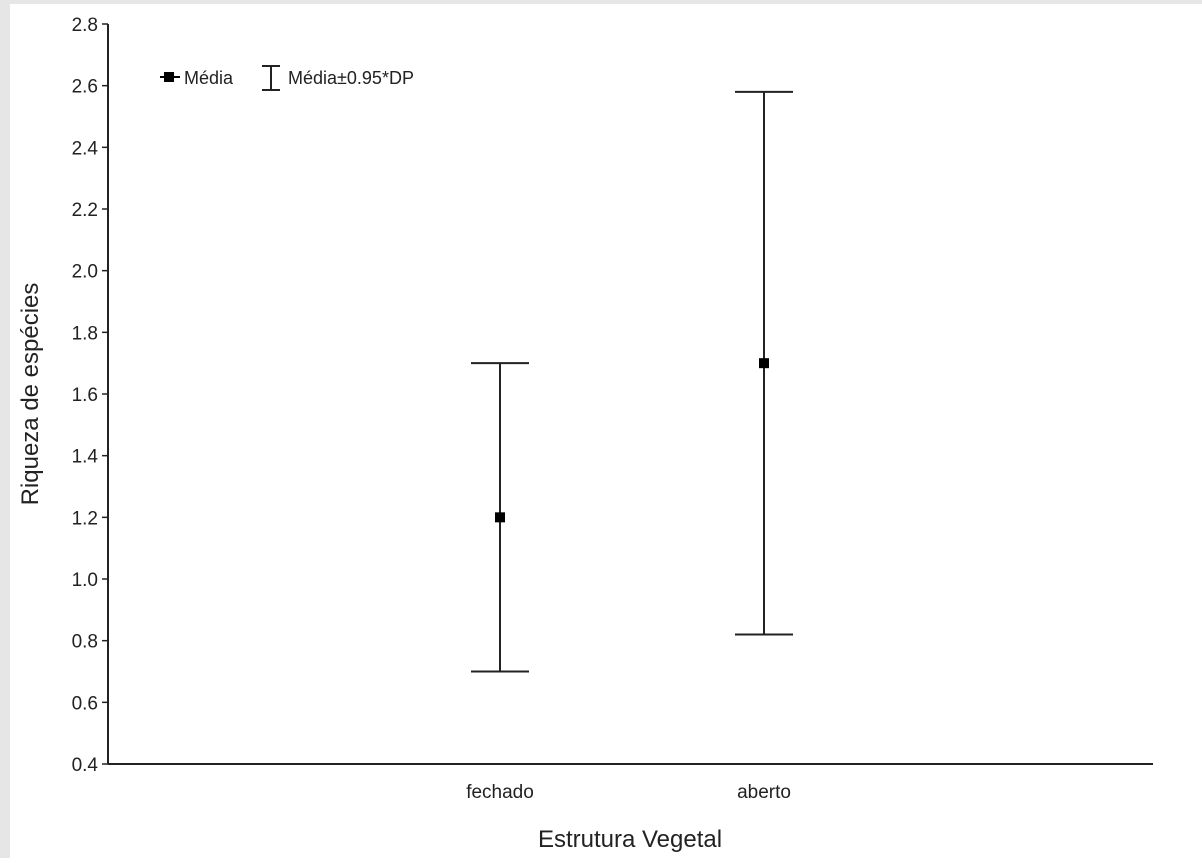 This screenshot has width=1202, height=863. What do you see at coordinates (764, 792) in the screenshot?
I see `x-category-label: aberto` at bounding box center [764, 792].